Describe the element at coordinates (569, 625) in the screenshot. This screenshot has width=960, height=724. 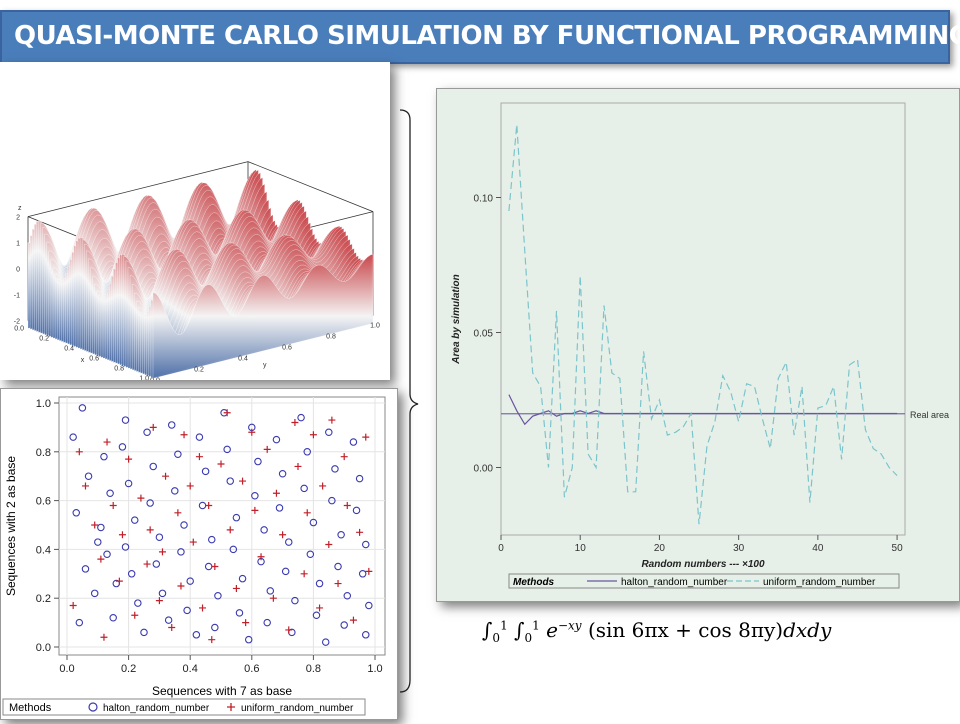
I see `exp-power: −xy` at that location.